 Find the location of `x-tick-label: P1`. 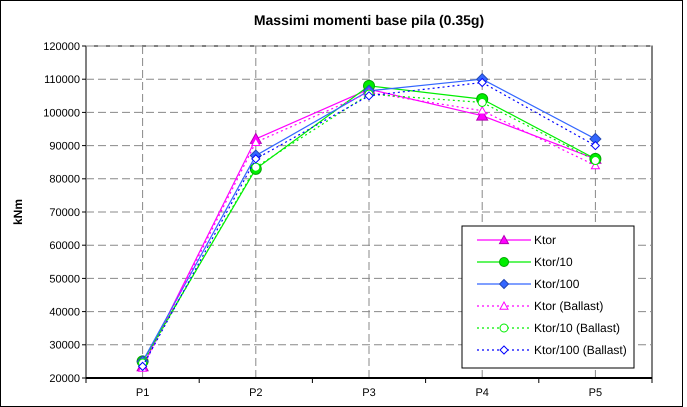

x-tick-label: P1 is located at coordinates (143, 393).